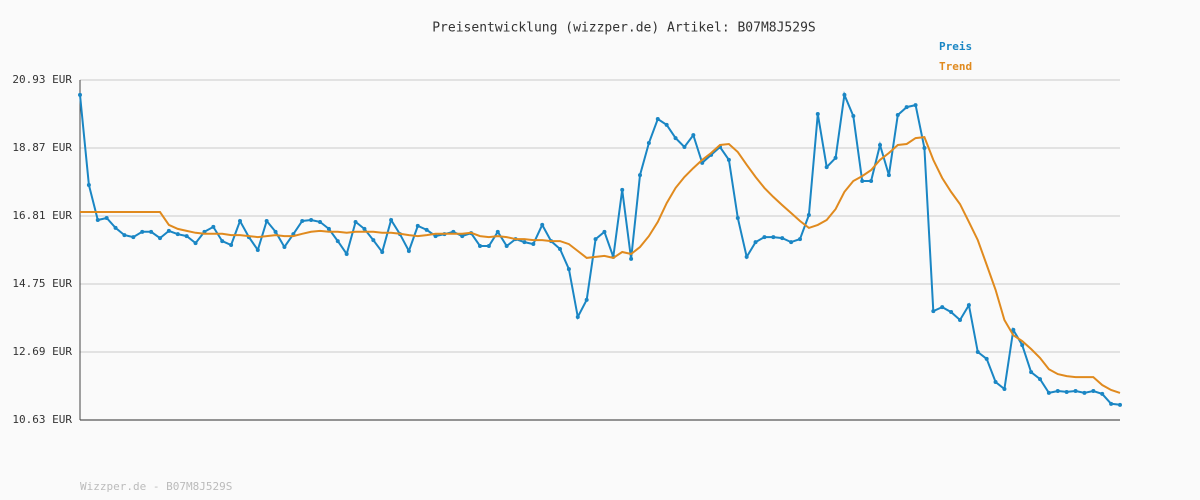  What do you see at coordinates (42, 147) in the screenshot?
I see `y-tick-label: 18.87 EUR` at bounding box center [42, 147].